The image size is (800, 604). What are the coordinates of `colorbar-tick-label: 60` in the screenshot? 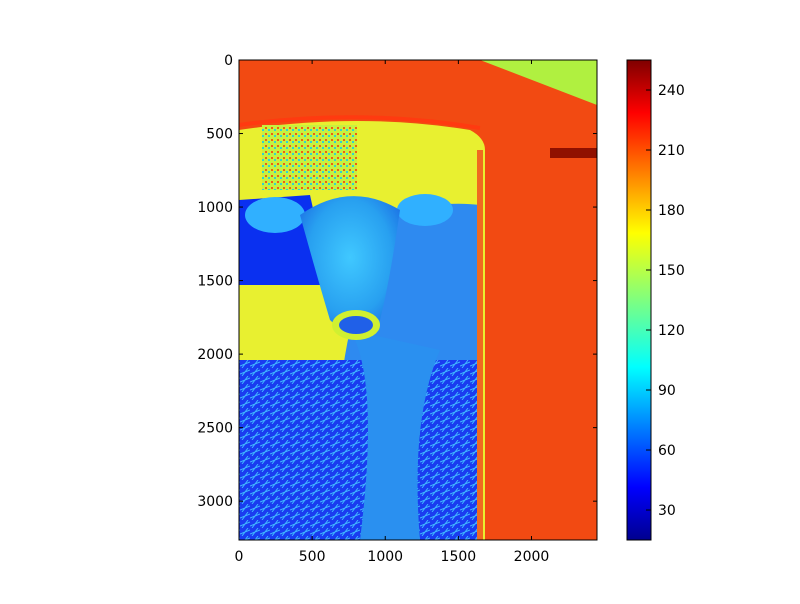 It's located at (667, 451).